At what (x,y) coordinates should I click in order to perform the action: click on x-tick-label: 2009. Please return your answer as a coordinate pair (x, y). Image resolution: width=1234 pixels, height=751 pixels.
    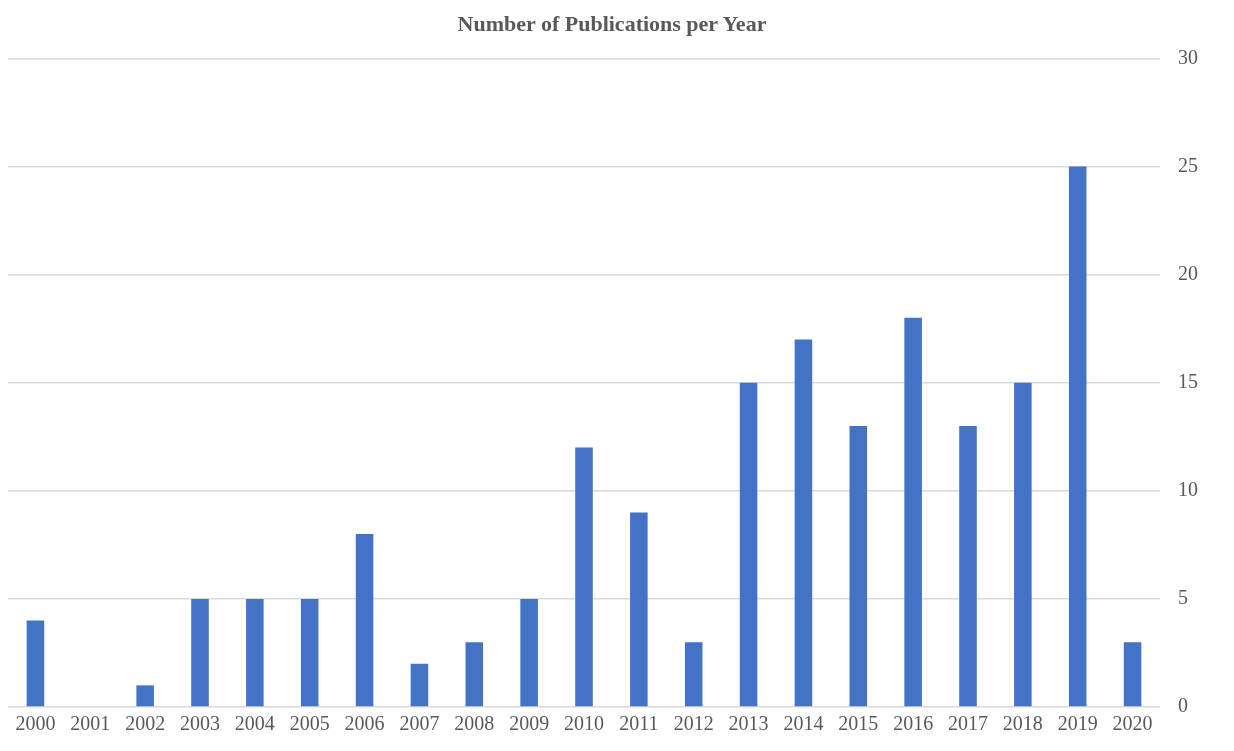
    Looking at the image, I should click on (529, 723).